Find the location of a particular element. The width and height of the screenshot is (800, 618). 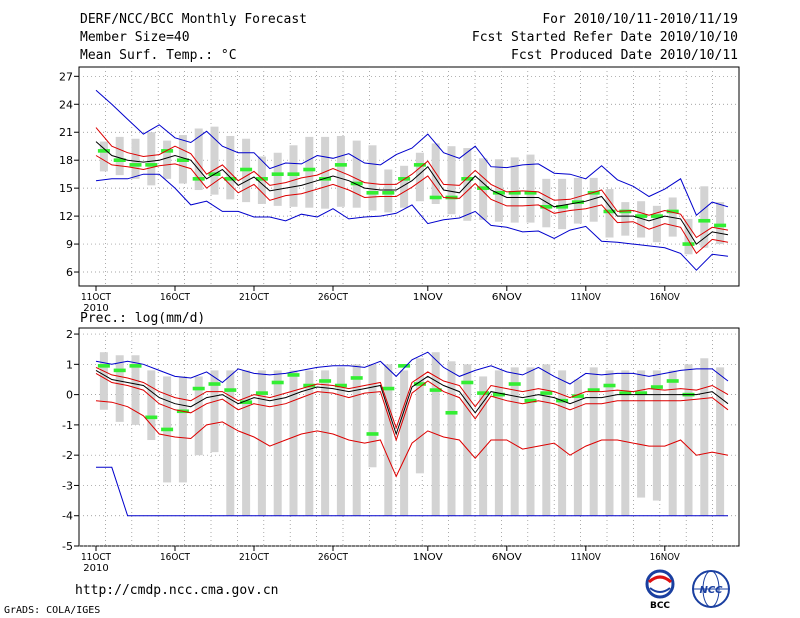

precip-title: Prec.: log(mm/d) is located at coordinates (142, 318).